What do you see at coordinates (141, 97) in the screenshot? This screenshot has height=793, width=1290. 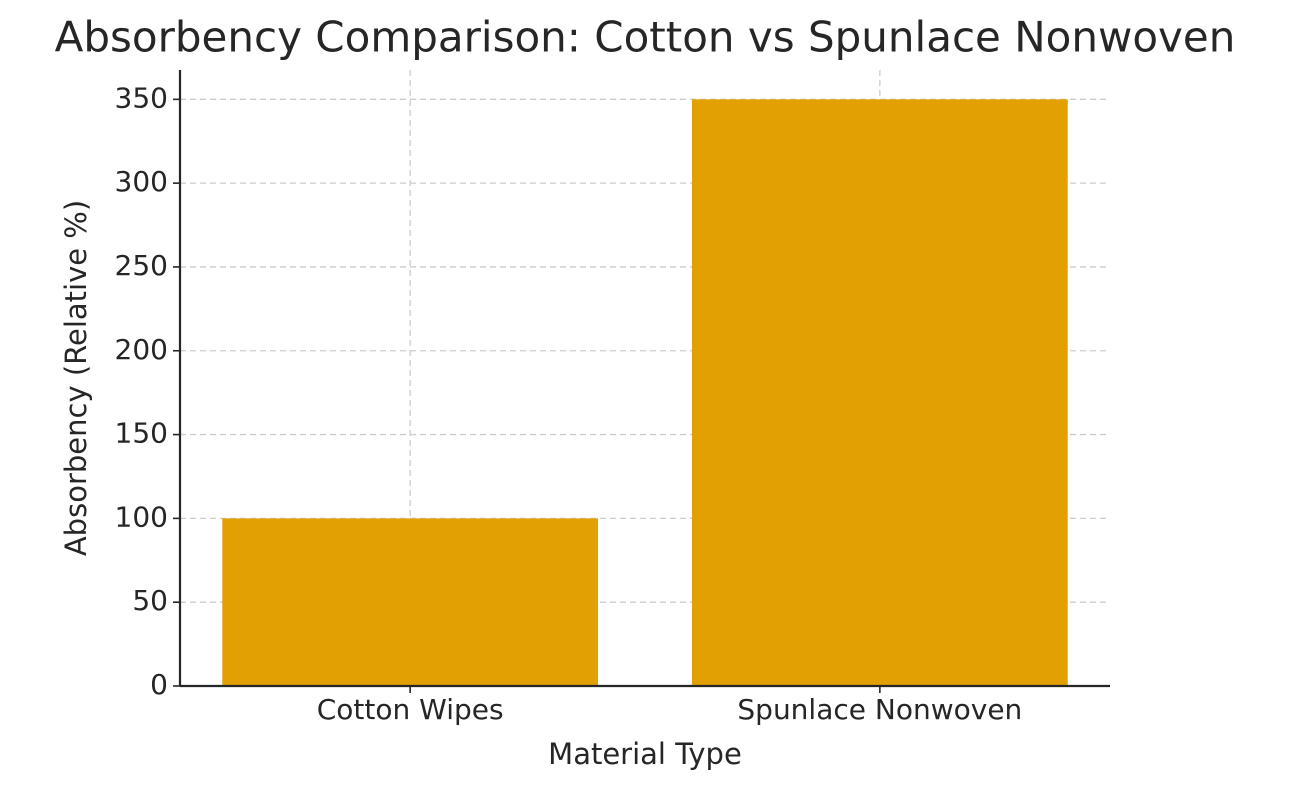 I see `y-tick-label: 350` at bounding box center [141, 97].